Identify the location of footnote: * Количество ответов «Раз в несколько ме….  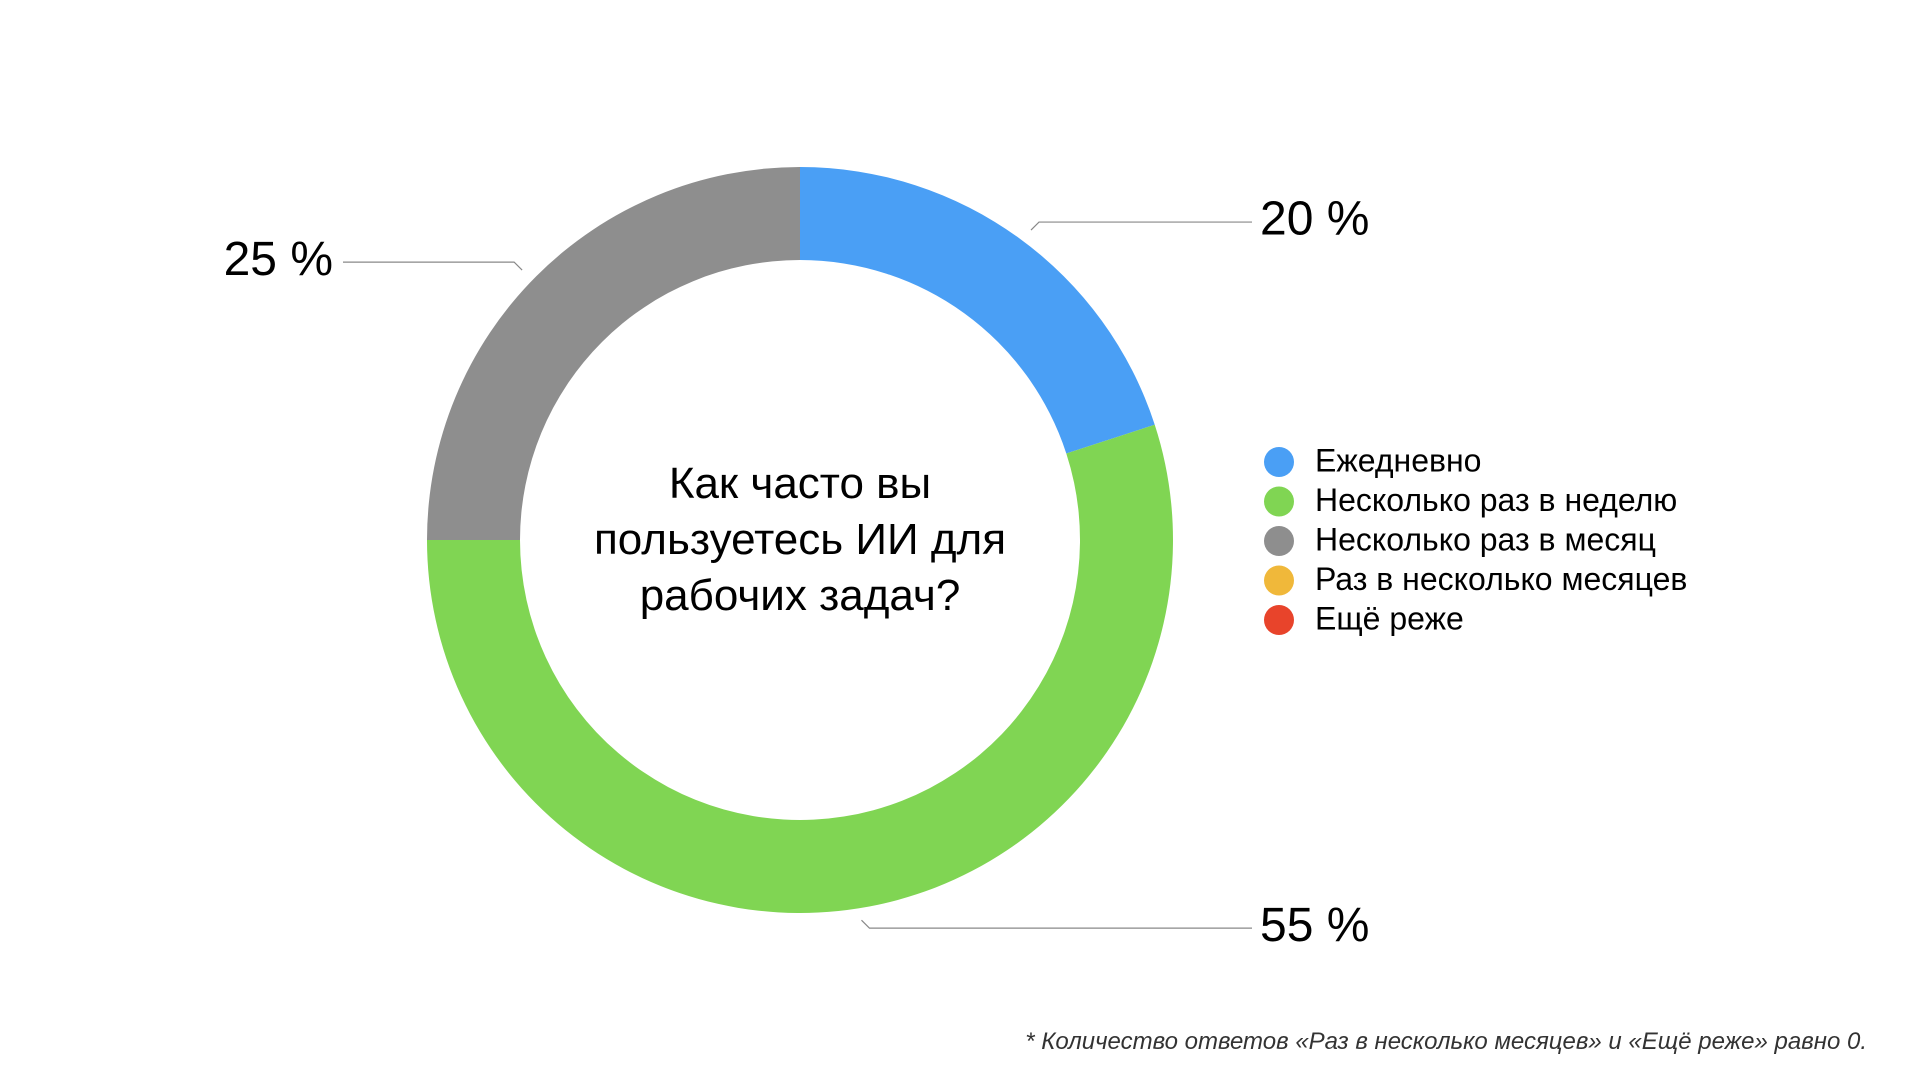
(1446, 1041).